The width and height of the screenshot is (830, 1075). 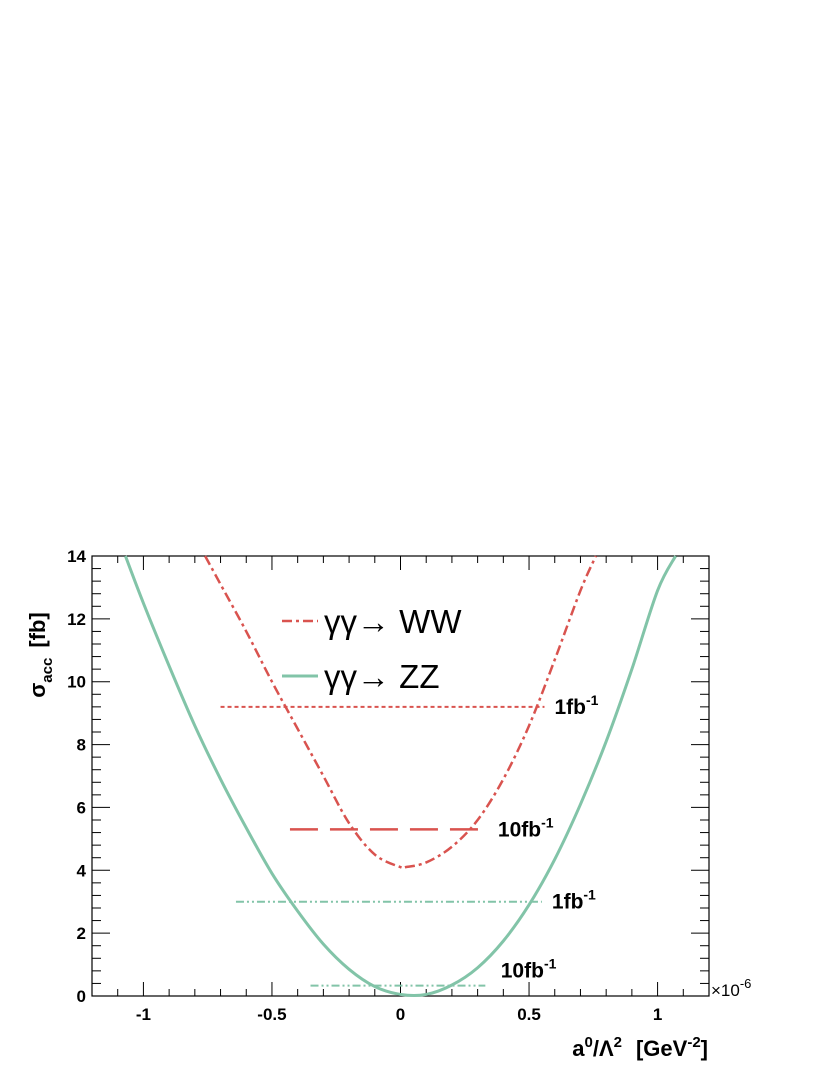 What do you see at coordinates (76, 776) in the screenshot?
I see `y-tick-labels: 0 2 4 6 8 10 12 14` at bounding box center [76, 776].